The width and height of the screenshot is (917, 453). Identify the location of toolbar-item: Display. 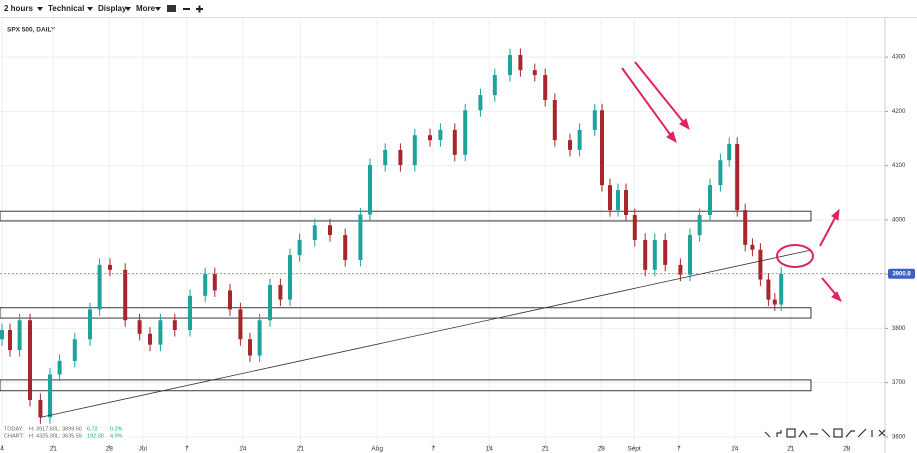
(112, 8).